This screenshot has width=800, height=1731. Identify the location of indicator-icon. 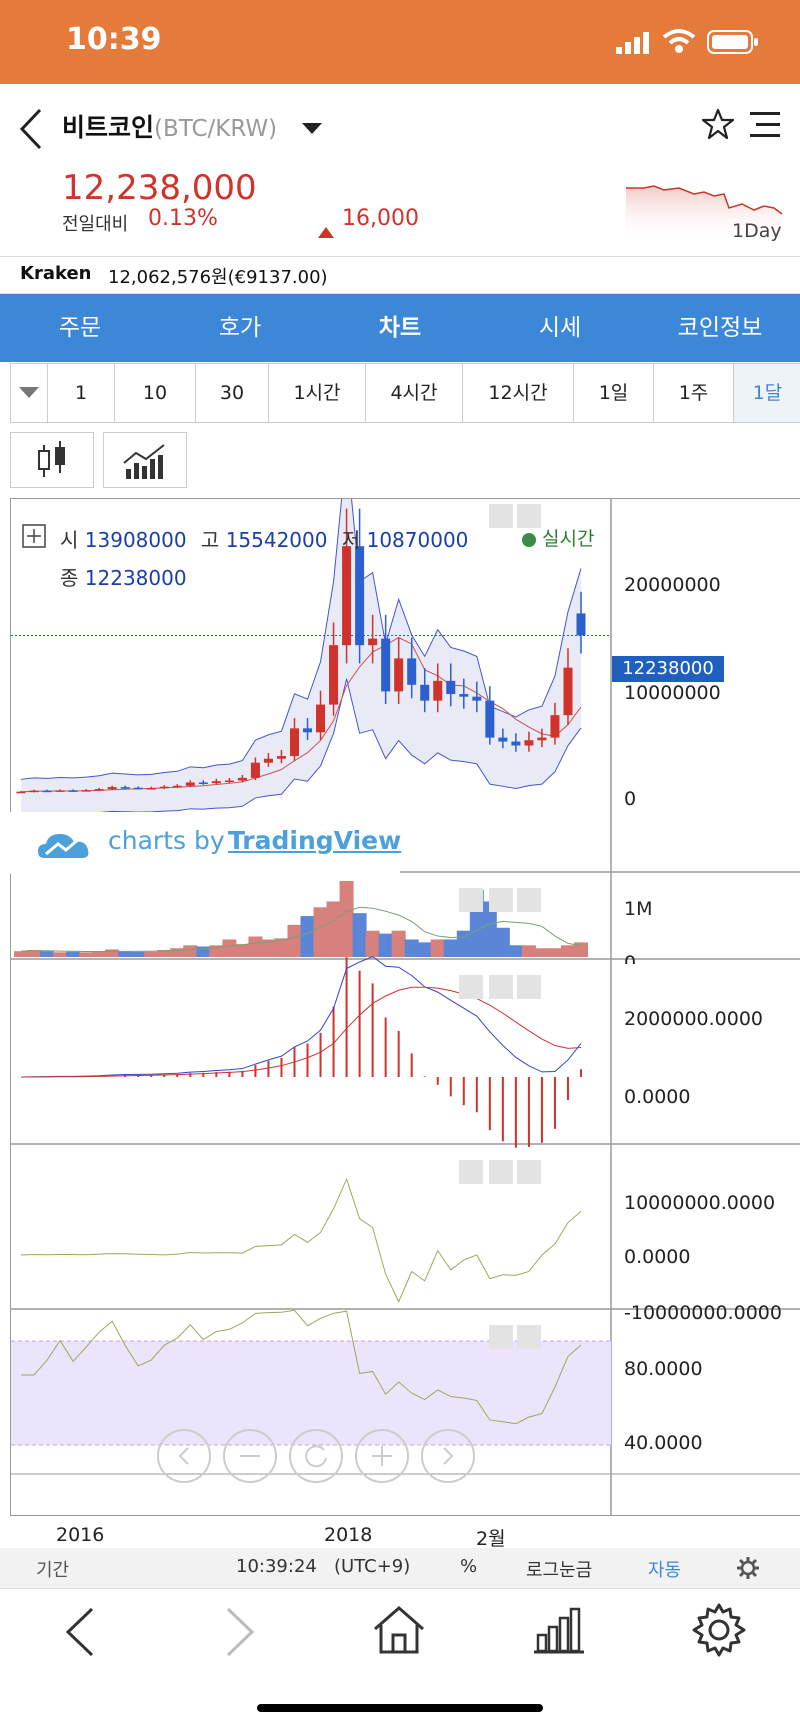
(144, 461).